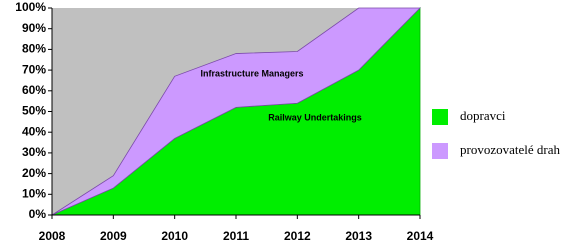 Image resolution: width=575 pixels, height=245 pixels. Describe the element at coordinates (315, 117) in the screenshot. I see `annotation: Railway Undertakings` at that location.